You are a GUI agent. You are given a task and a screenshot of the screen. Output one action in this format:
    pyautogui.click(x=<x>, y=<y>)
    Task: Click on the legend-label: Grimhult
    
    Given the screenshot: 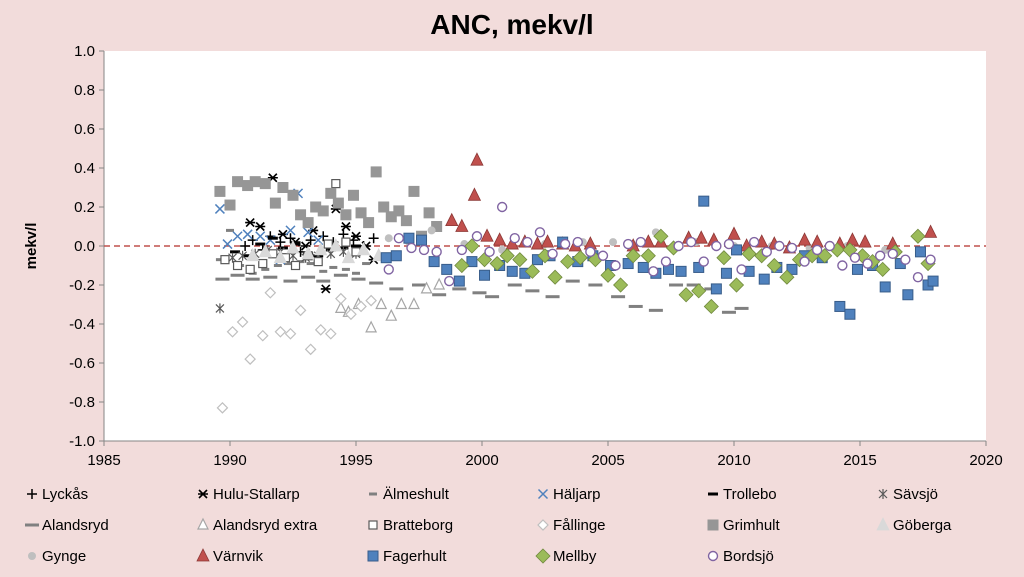 What is the action you would take?
    pyautogui.click(x=752, y=525)
    